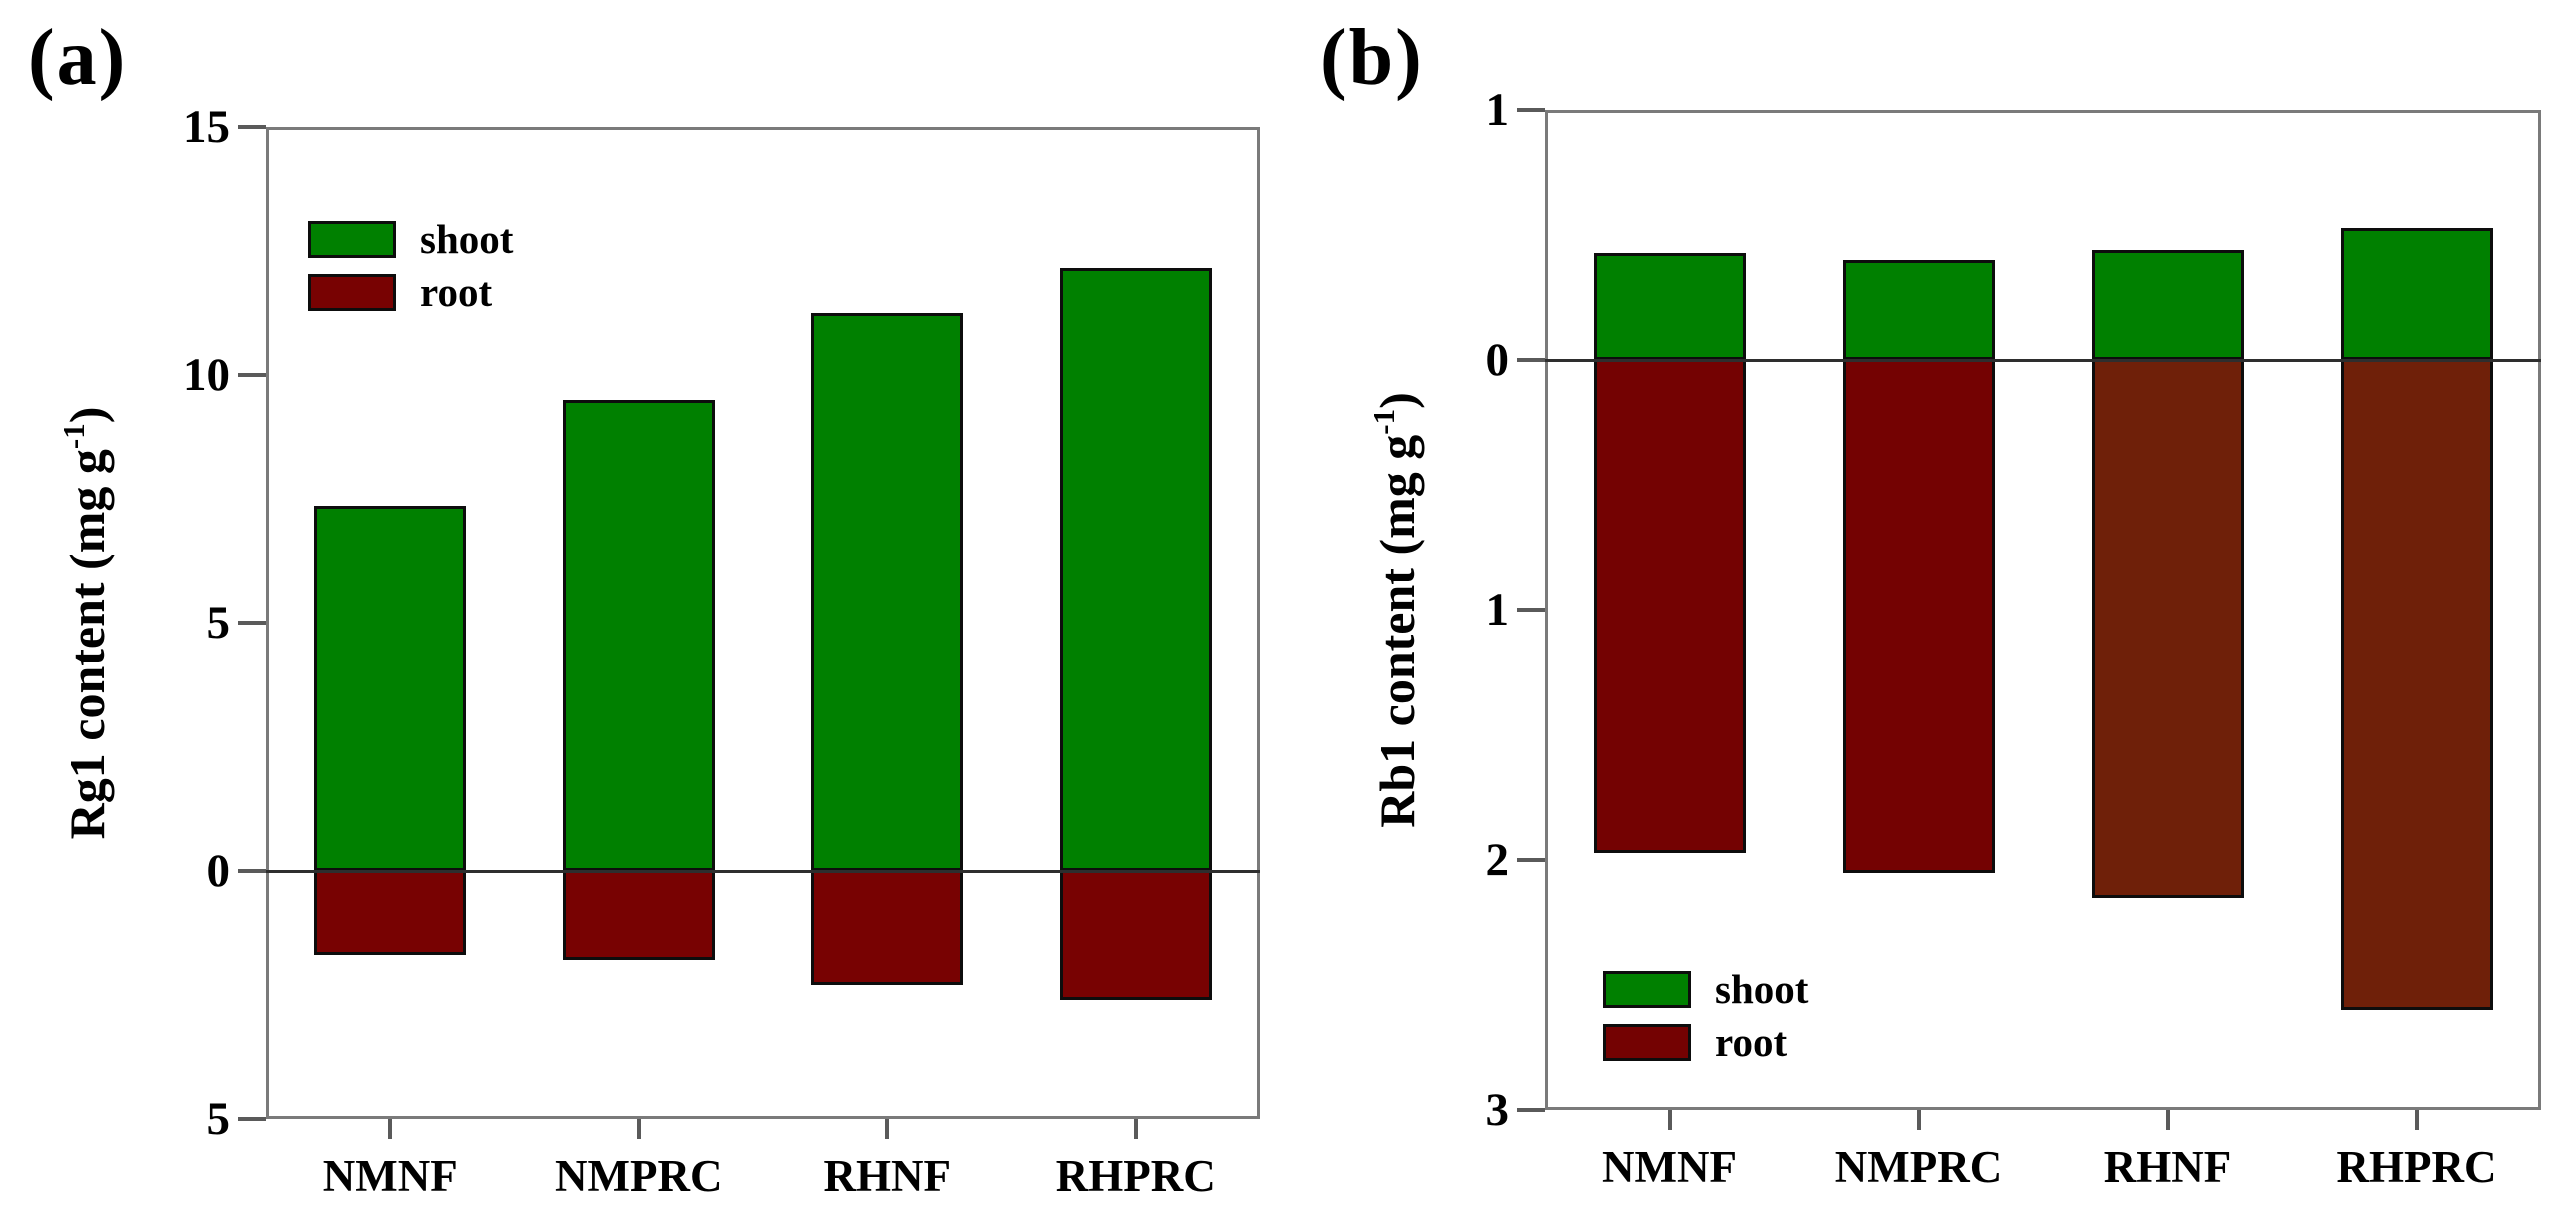  Describe the element at coordinates (206, 127) in the screenshot. I see `y-tick-label: 15` at that location.